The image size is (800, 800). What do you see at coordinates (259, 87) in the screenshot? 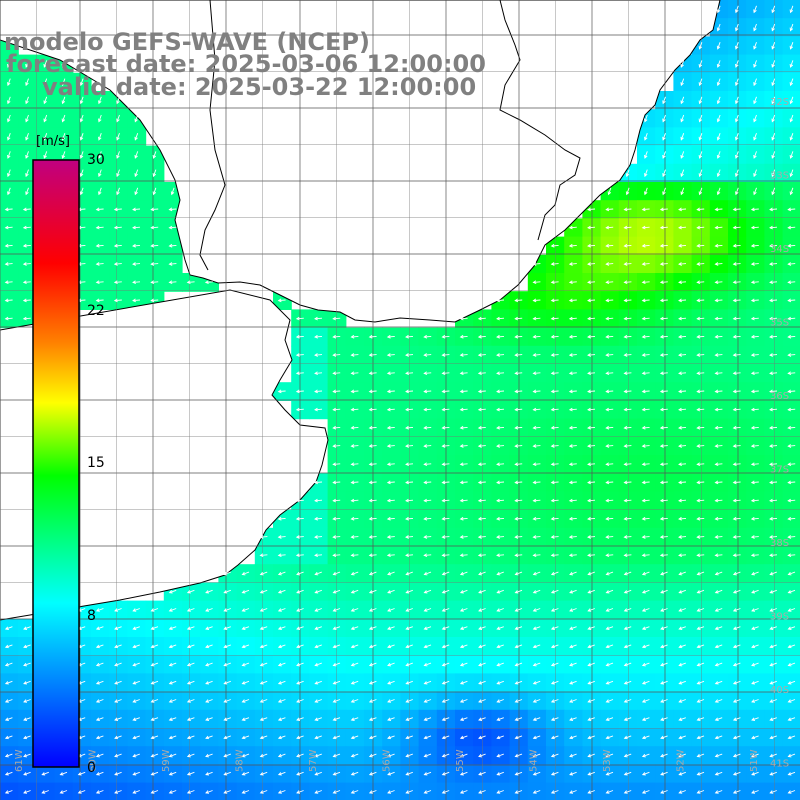
I see `valid-date: valid date: 2025-03-22 12:00:00` at bounding box center [259, 87].